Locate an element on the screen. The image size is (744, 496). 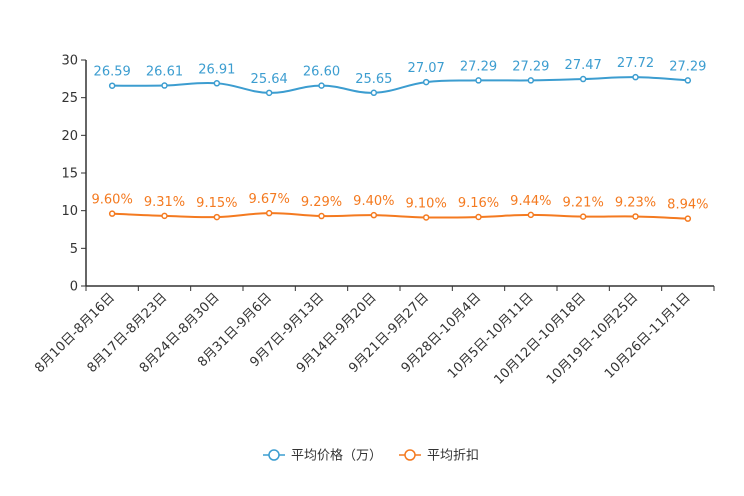
data-label: 8.94% is located at coordinates (687, 205).